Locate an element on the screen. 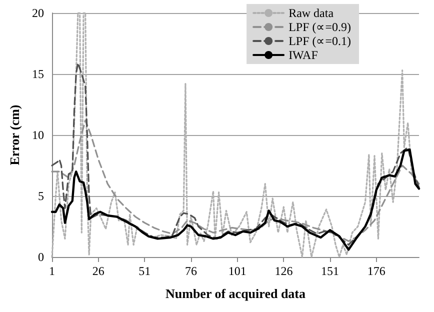 The height and width of the screenshot is (312, 434). legend-label: LPF (∝=0.1) is located at coordinates (320, 41).